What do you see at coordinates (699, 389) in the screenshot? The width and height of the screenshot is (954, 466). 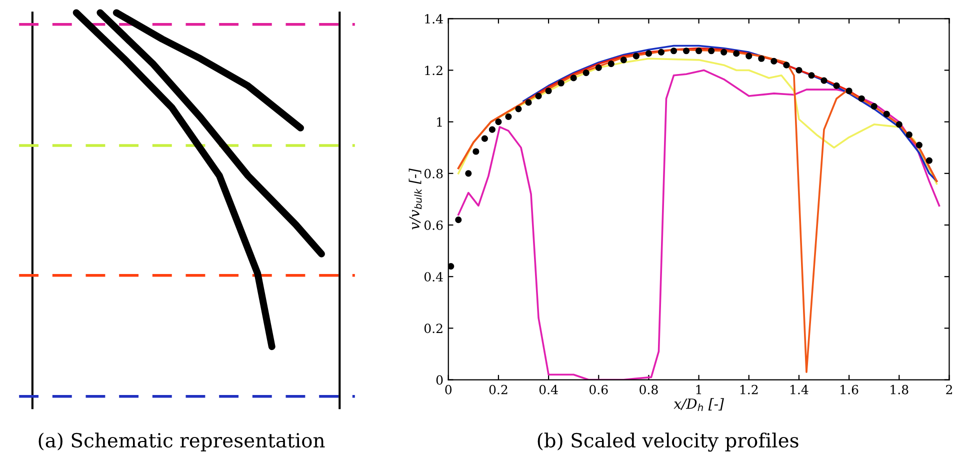 I see `x-tick-label: 1` at bounding box center [699, 389].